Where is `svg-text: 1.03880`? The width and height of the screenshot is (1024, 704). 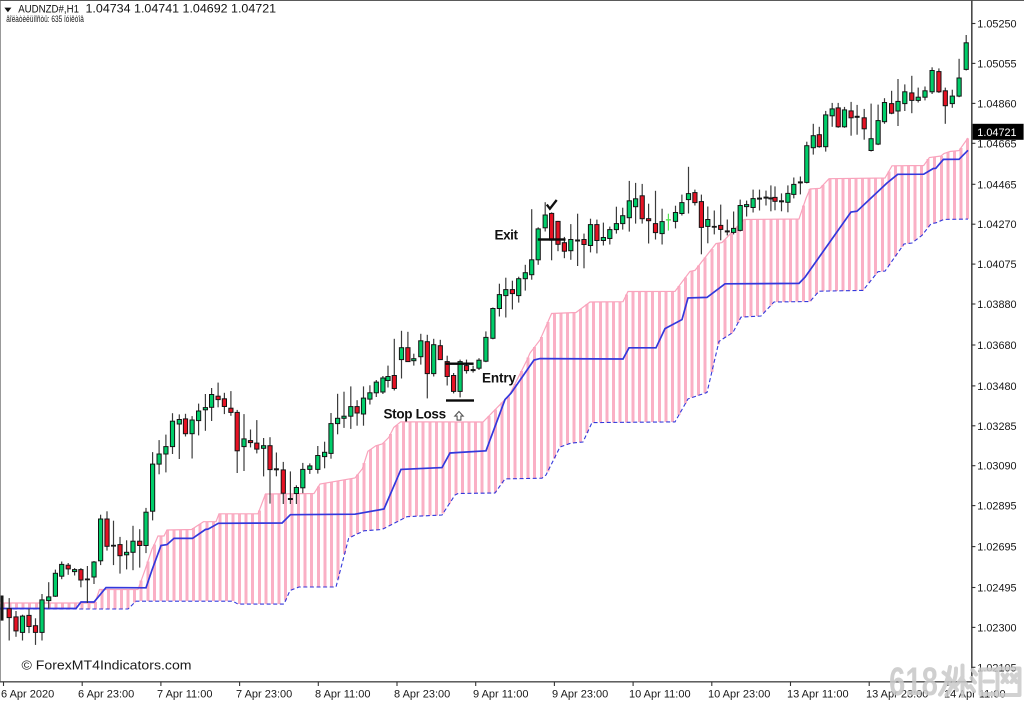 svg-text: 1.03880 is located at coordinates (996, 305).